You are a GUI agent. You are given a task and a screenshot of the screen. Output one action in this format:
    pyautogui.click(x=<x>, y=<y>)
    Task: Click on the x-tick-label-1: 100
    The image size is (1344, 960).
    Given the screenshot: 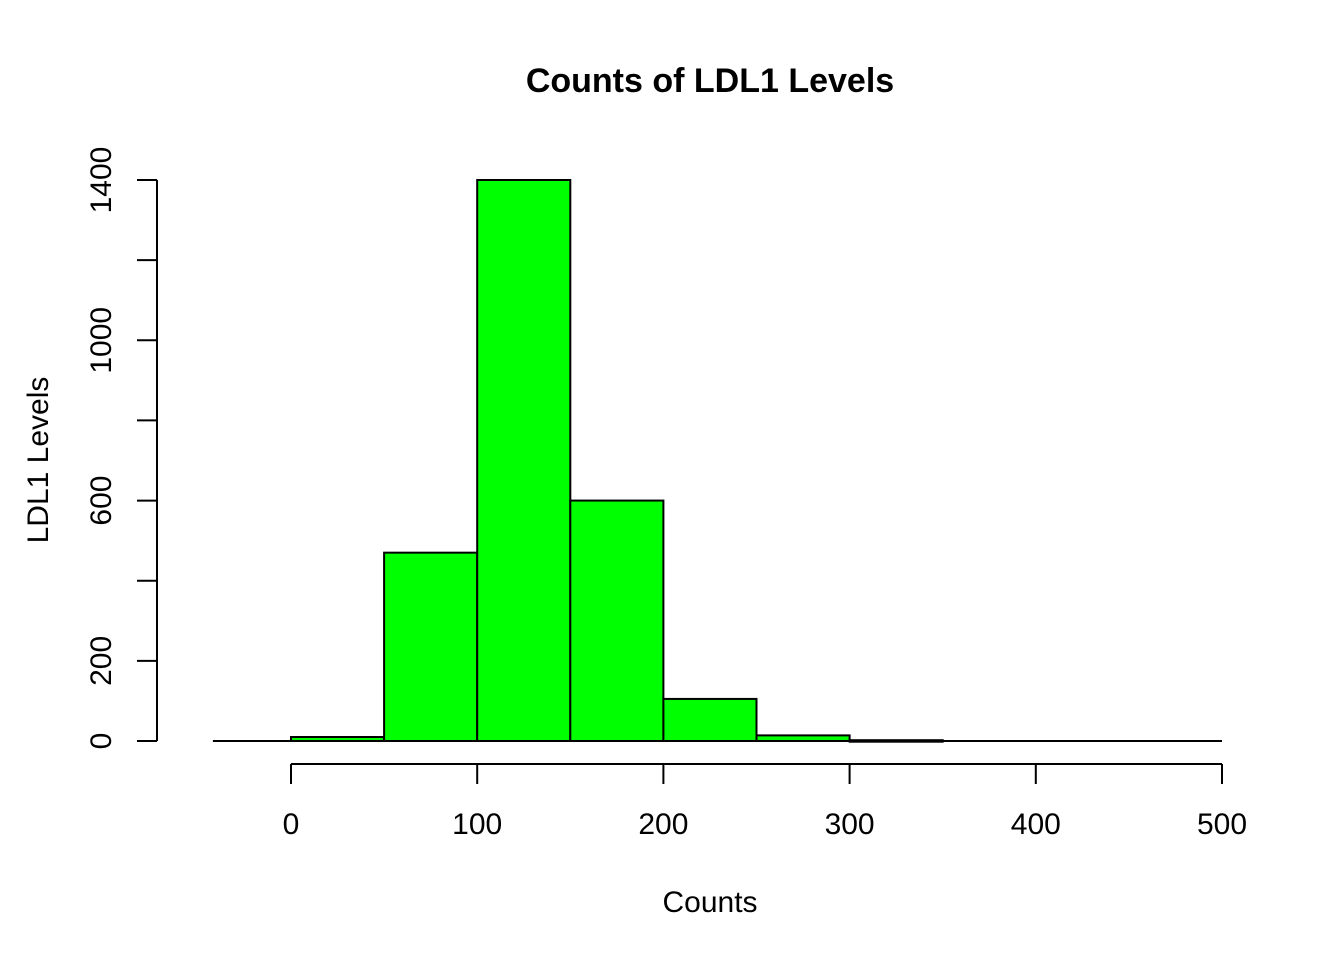 What is the action you would take?
    pyautogui.click(x=477, y=824)
    